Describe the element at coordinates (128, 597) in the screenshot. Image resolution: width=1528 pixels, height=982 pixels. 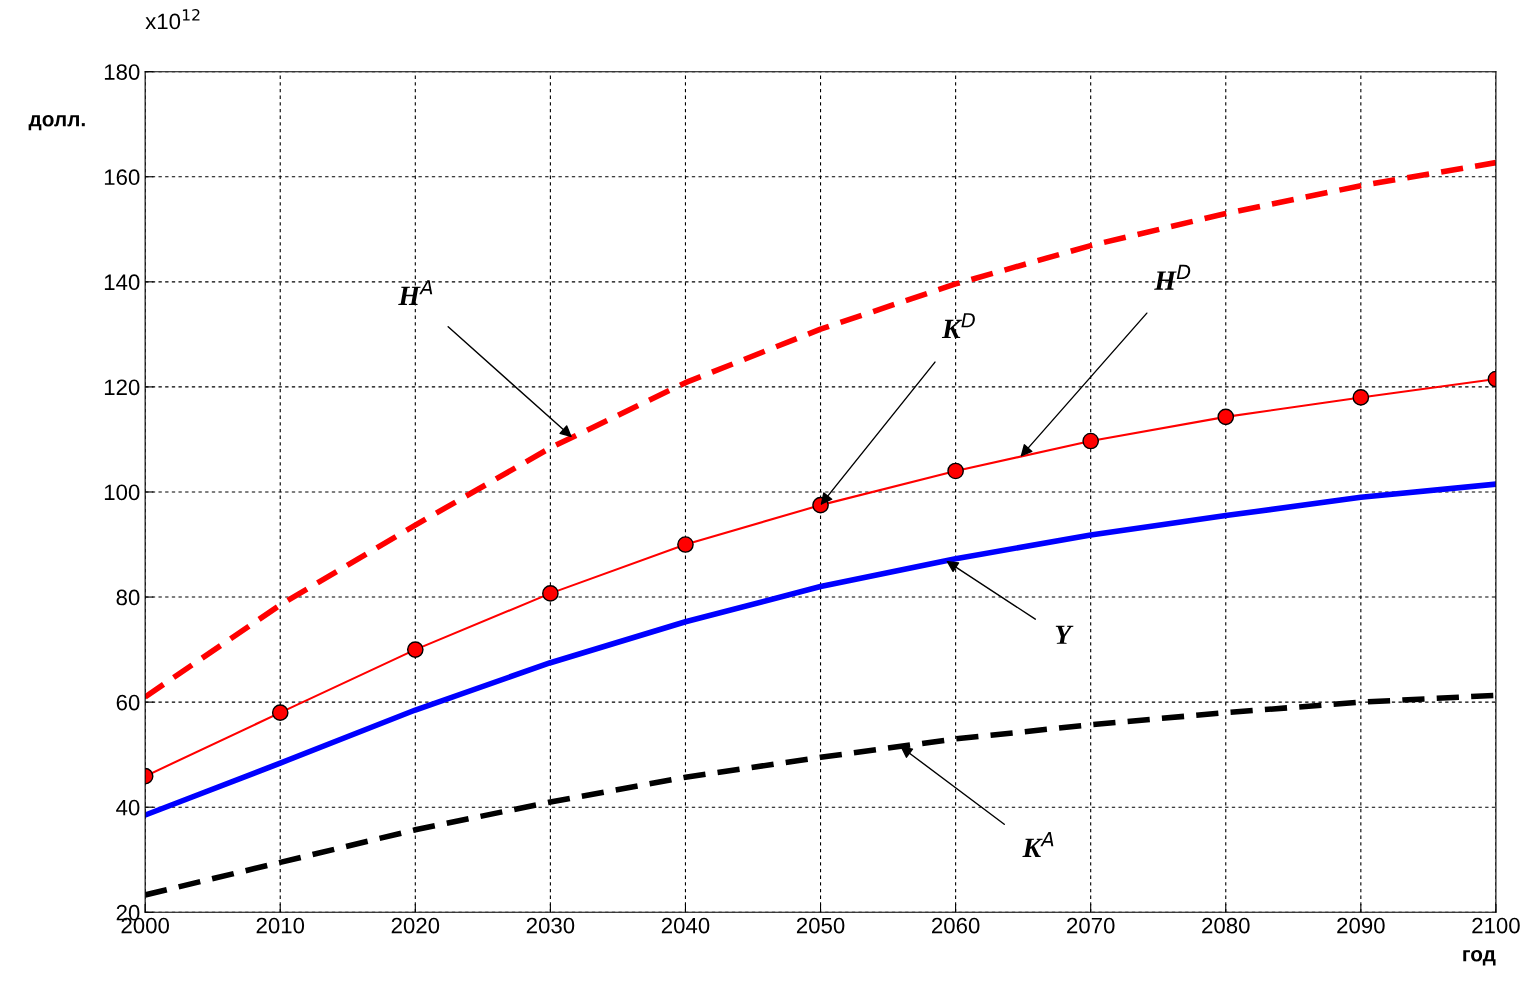
I see `y-tick-label: 80` at that location.